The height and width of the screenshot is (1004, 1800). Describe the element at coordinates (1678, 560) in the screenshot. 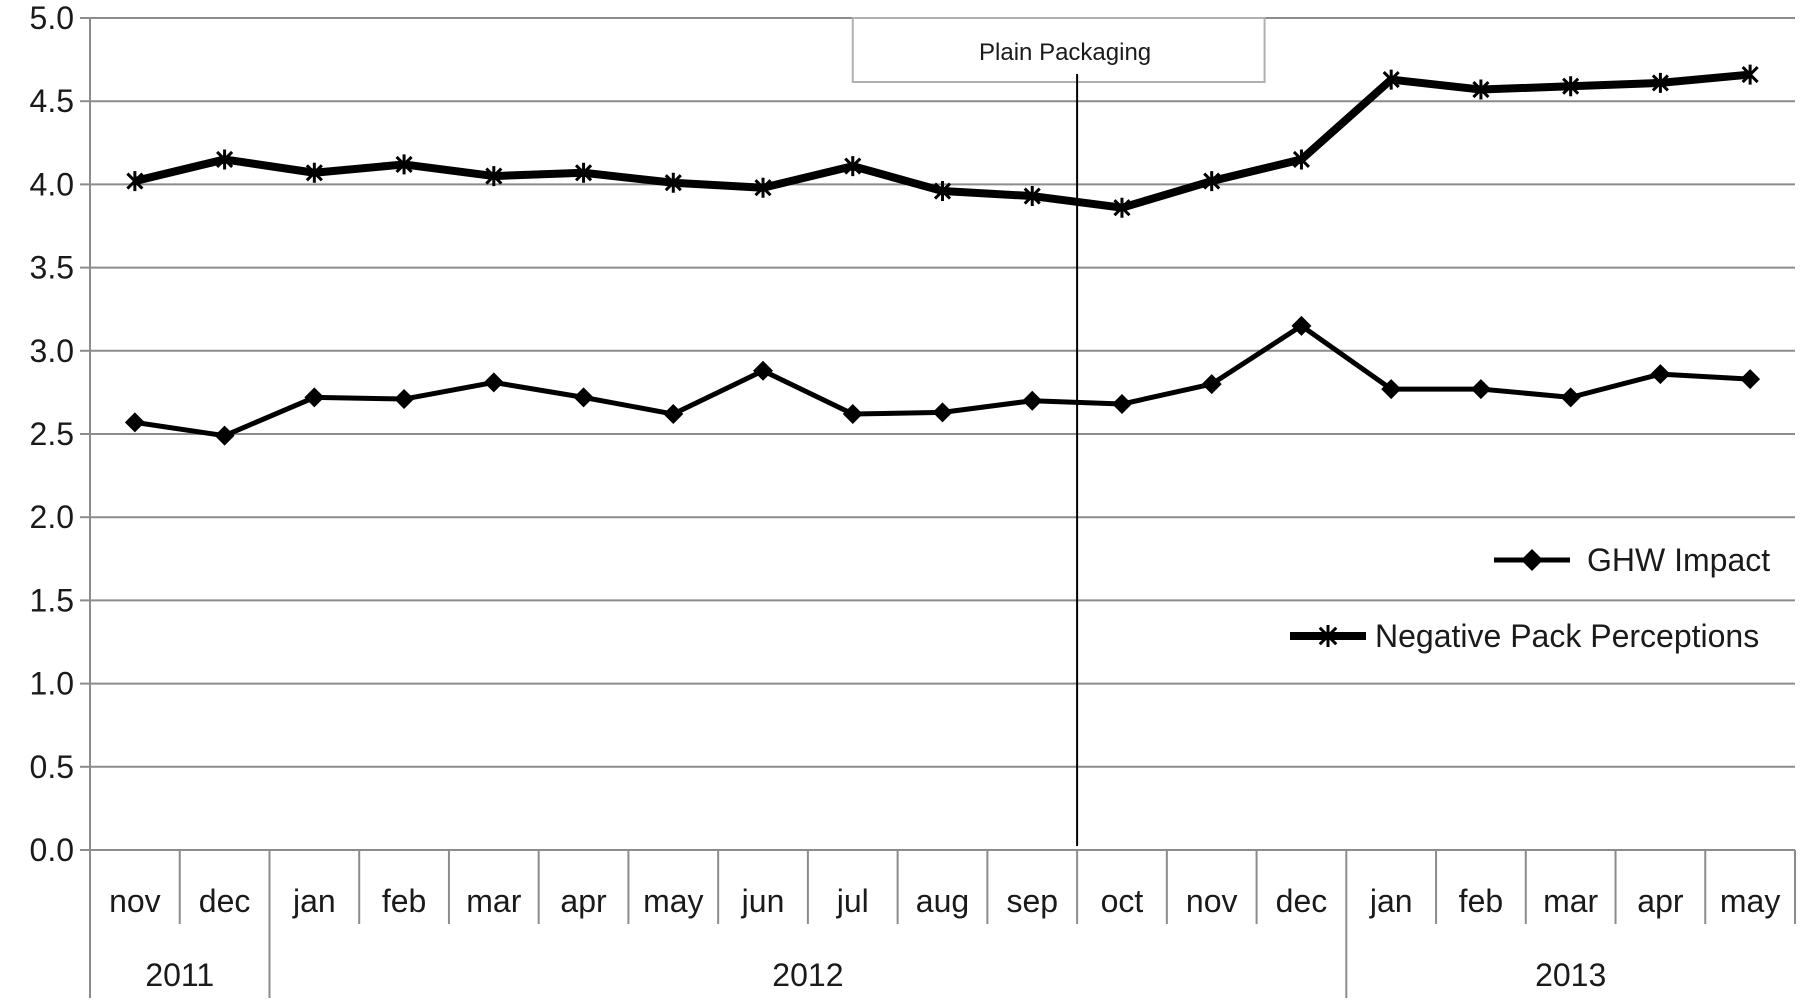

I see `legend-label-ghw-impact: GHW Impact` at that location.